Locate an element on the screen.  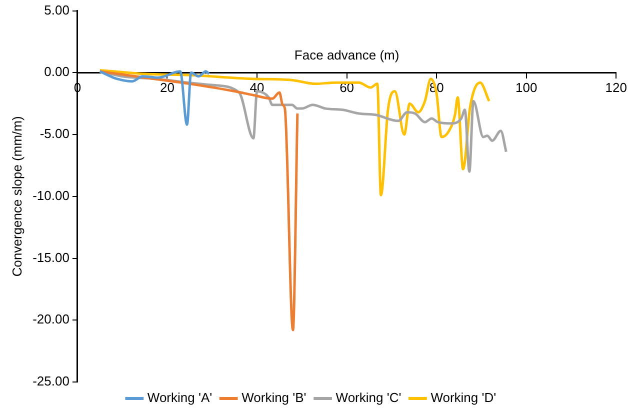
y-tick-label: -20.00 is located at coordinates (51, 319).